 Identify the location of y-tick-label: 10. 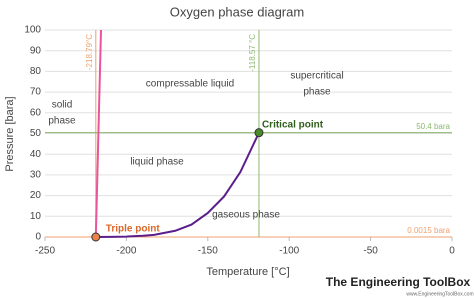
(36, 216).